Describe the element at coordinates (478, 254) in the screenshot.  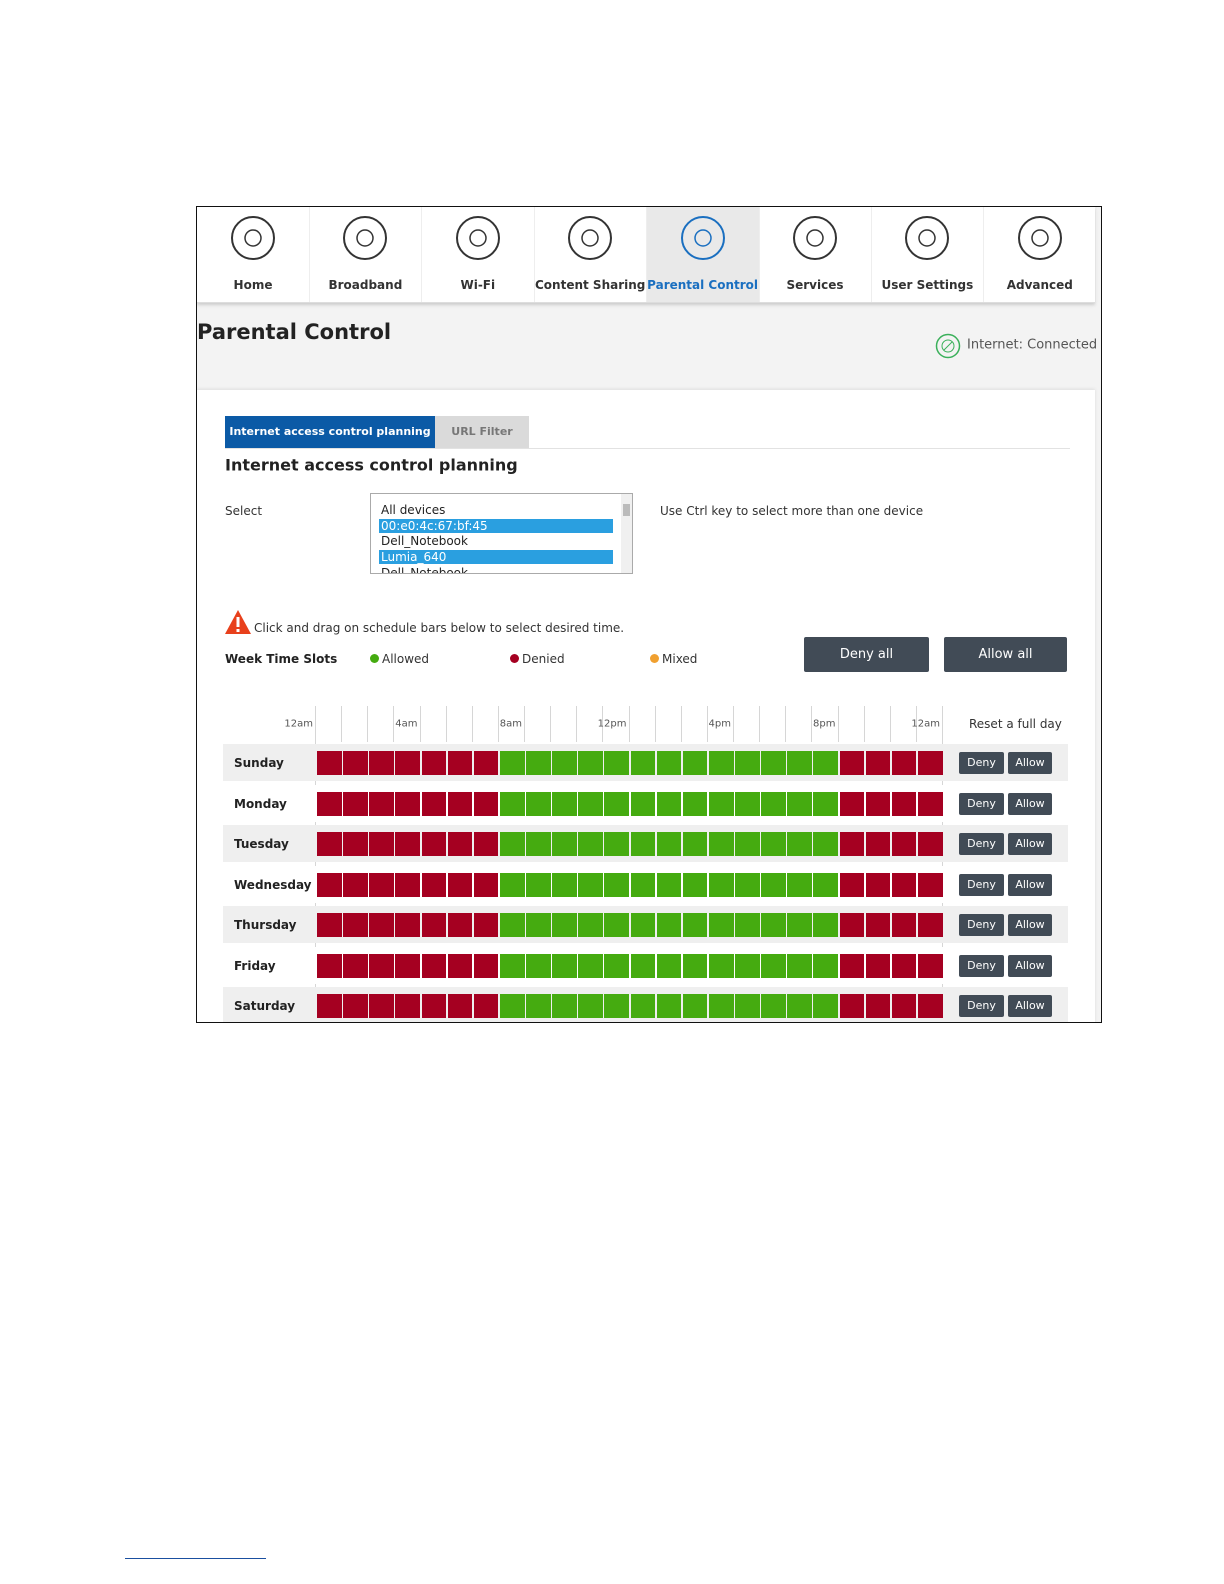
I see `nav-item: Wi-Fi` at that location.